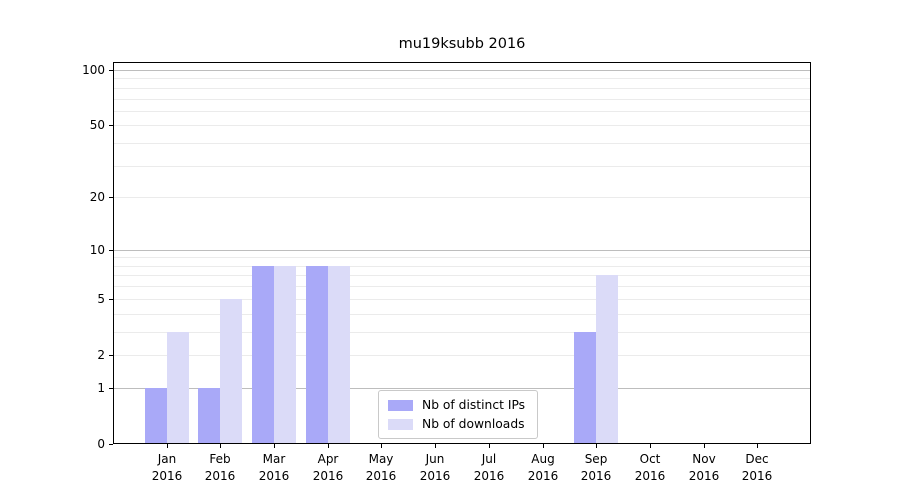 This screenshot has width=900, height=500. What do you see at coordinates (757, 467) in the screenshot?
I see `x-tick-label-dec: Dec 2016` at bounding box center [757, 467].